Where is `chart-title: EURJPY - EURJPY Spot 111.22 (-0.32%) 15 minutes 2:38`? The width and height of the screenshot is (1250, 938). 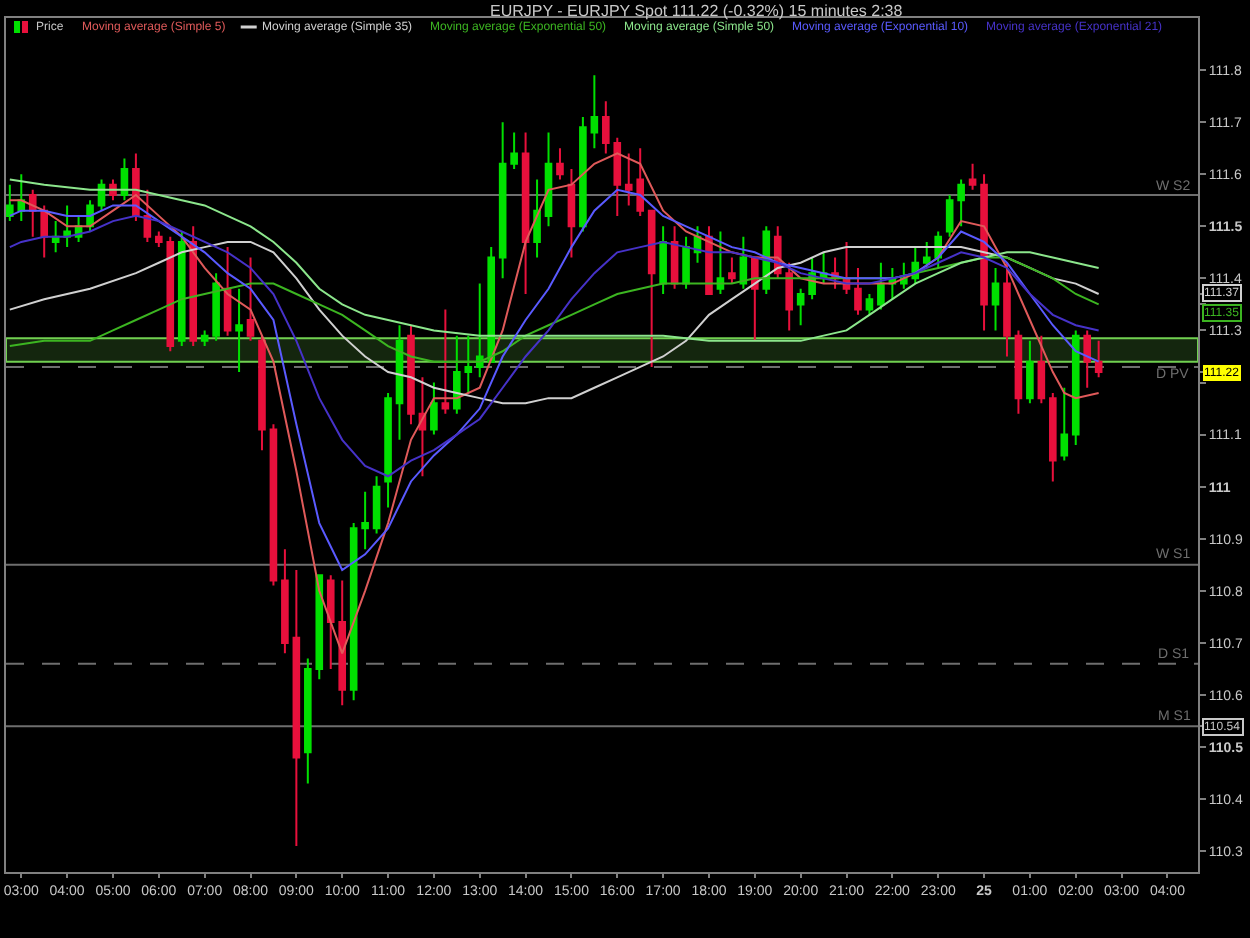 chart-title: EURJPY - EURJPY Spot 111.22 (-0.32%) 15 minutes 2:38 is located at coordinates (697, 10).